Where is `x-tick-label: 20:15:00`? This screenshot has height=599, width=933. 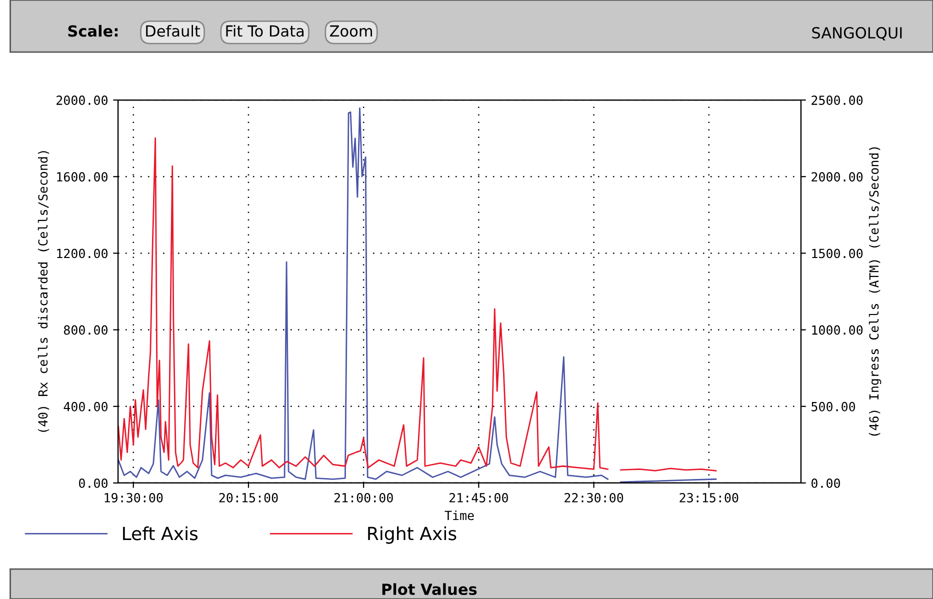
x-tick-label: 20:15:00 is located at coordinates (248, 497).